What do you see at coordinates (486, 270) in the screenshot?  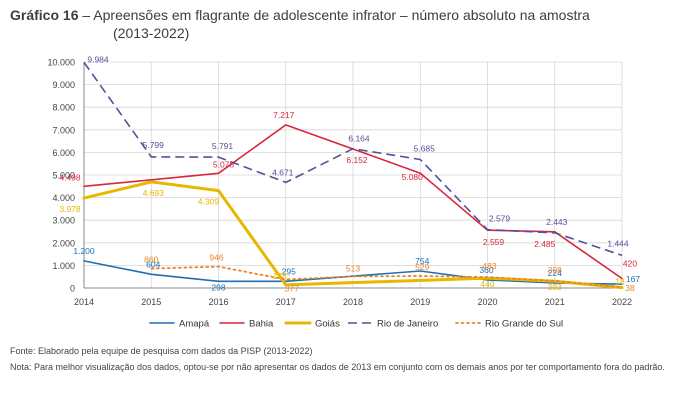 I see `data-label: 360` at bounding box center [486, 270].